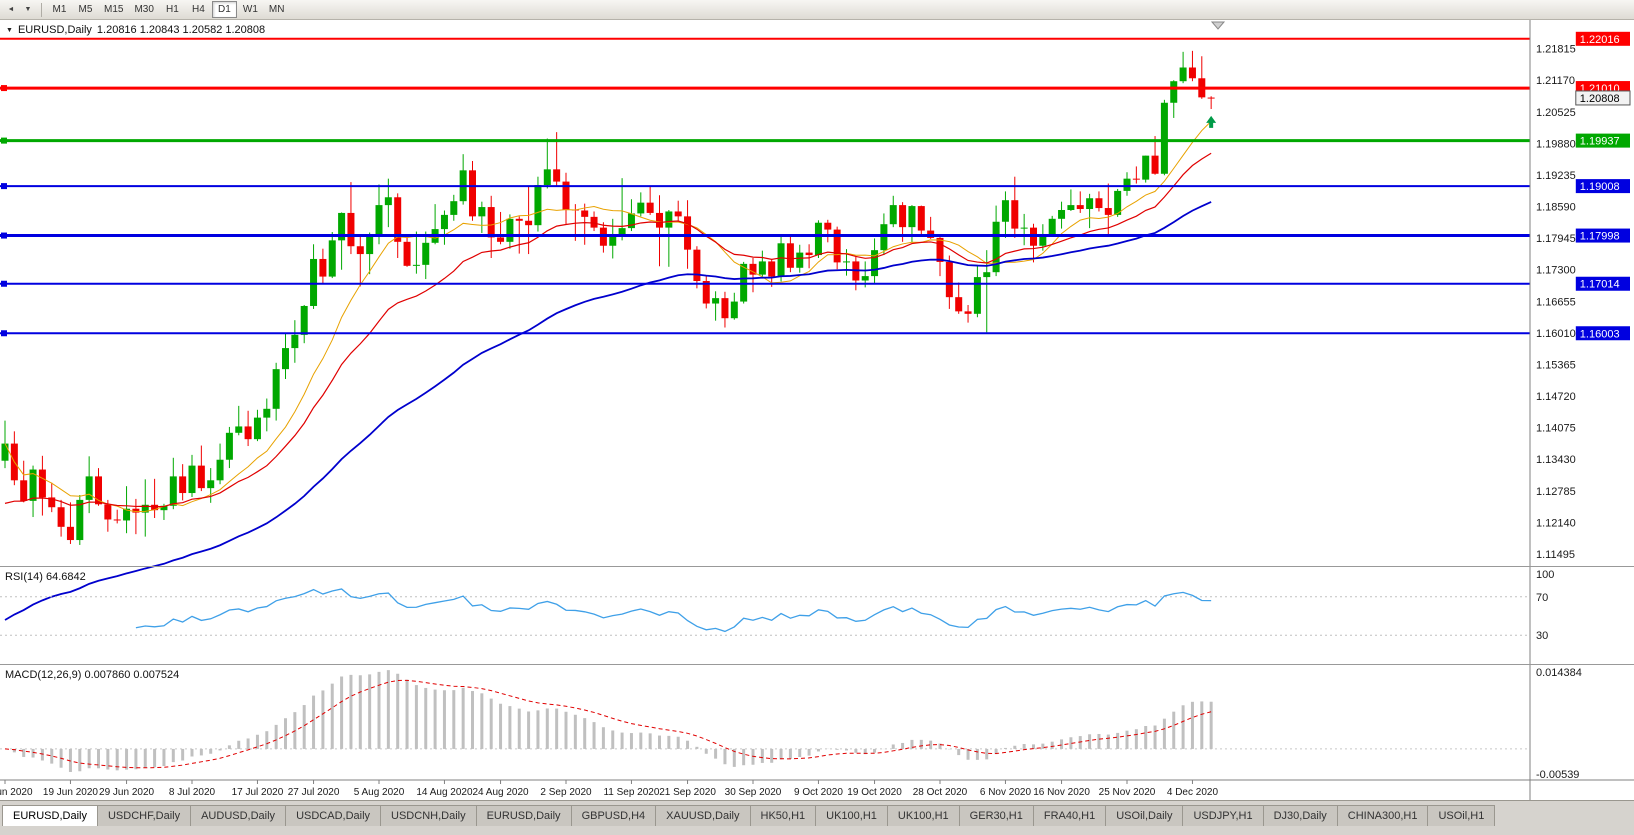  Describe the element at coordinates (59, 9) in the screenshot. I see `timeframe-button-m1: M1` at that location.